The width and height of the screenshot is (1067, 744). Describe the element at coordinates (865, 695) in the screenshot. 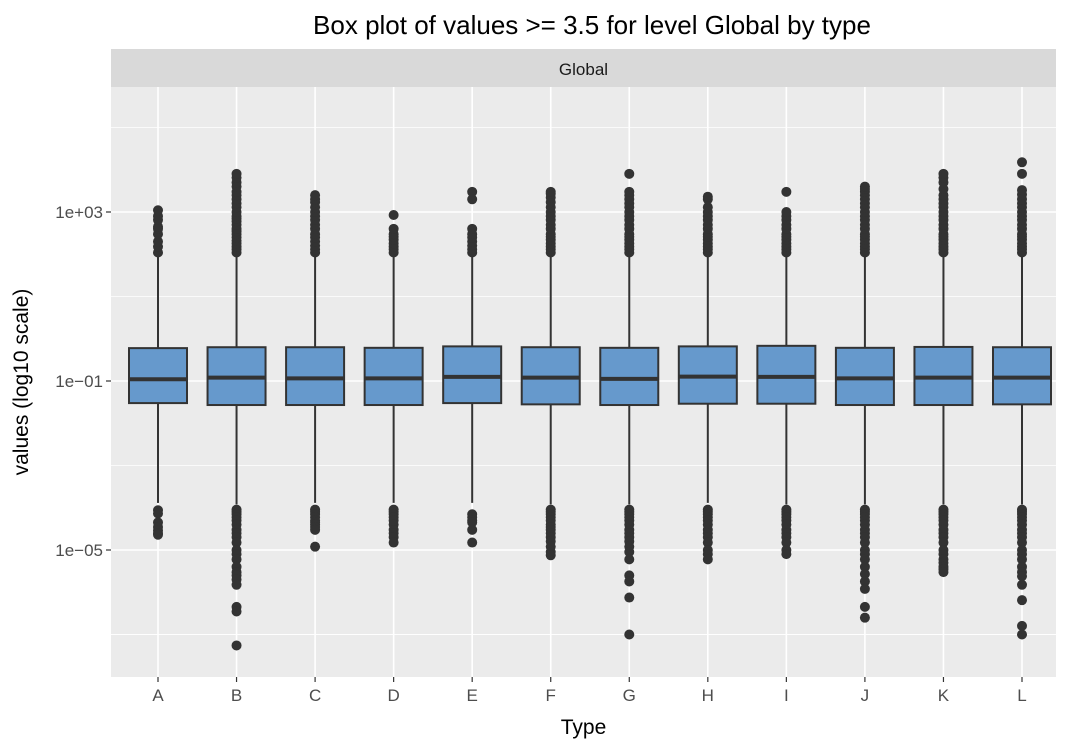

I see `x-tick-label: J` at that location.